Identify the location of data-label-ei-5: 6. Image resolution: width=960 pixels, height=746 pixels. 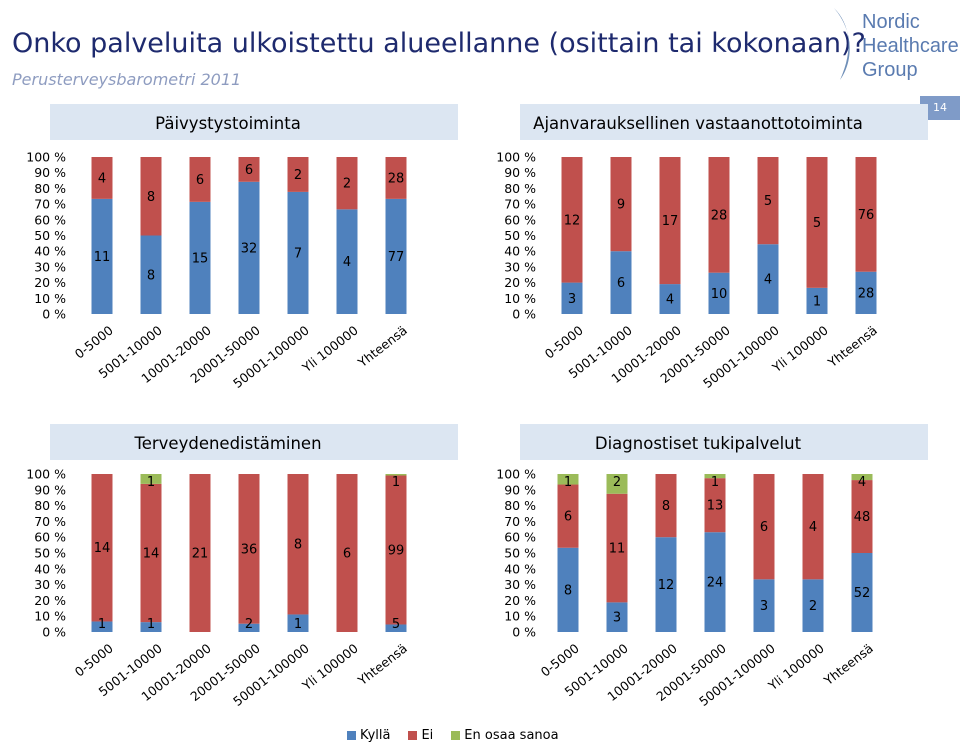
(347, 554).